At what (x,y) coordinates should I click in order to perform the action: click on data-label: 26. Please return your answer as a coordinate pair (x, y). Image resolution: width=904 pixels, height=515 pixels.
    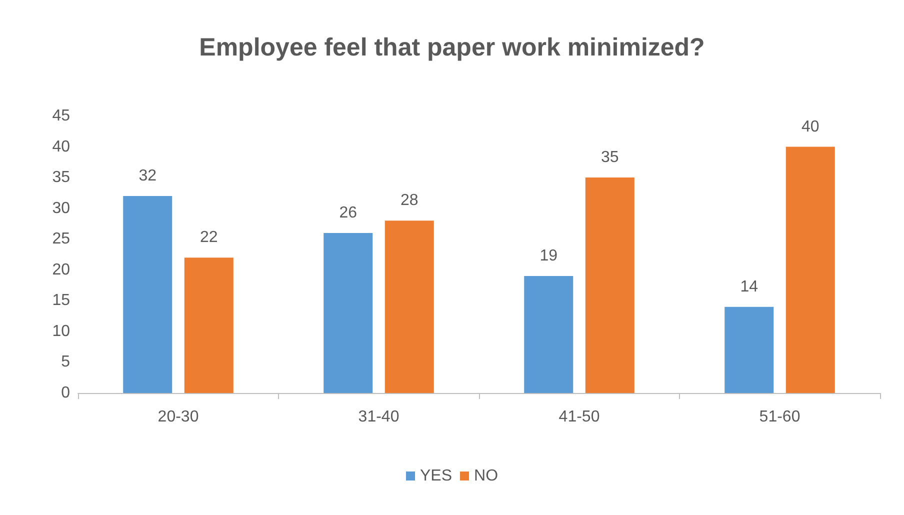
    Looking at the image, I should click on (348, 213).